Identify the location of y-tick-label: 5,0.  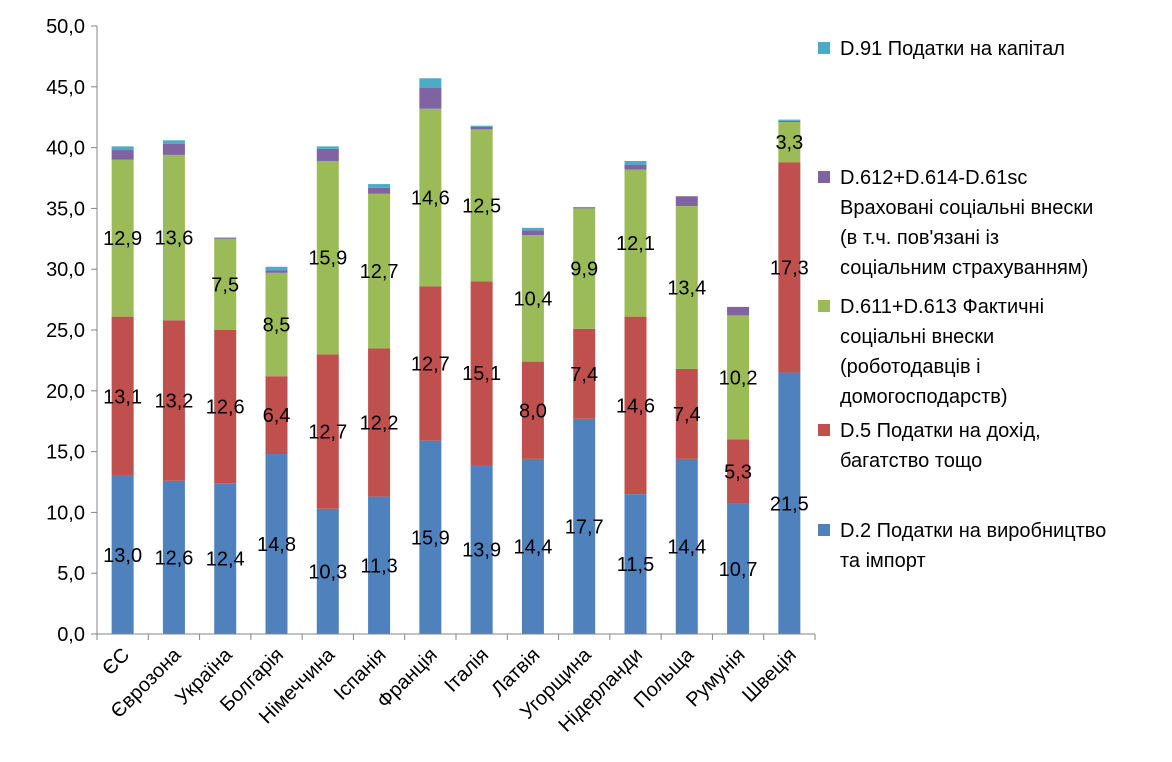
(71, 574).